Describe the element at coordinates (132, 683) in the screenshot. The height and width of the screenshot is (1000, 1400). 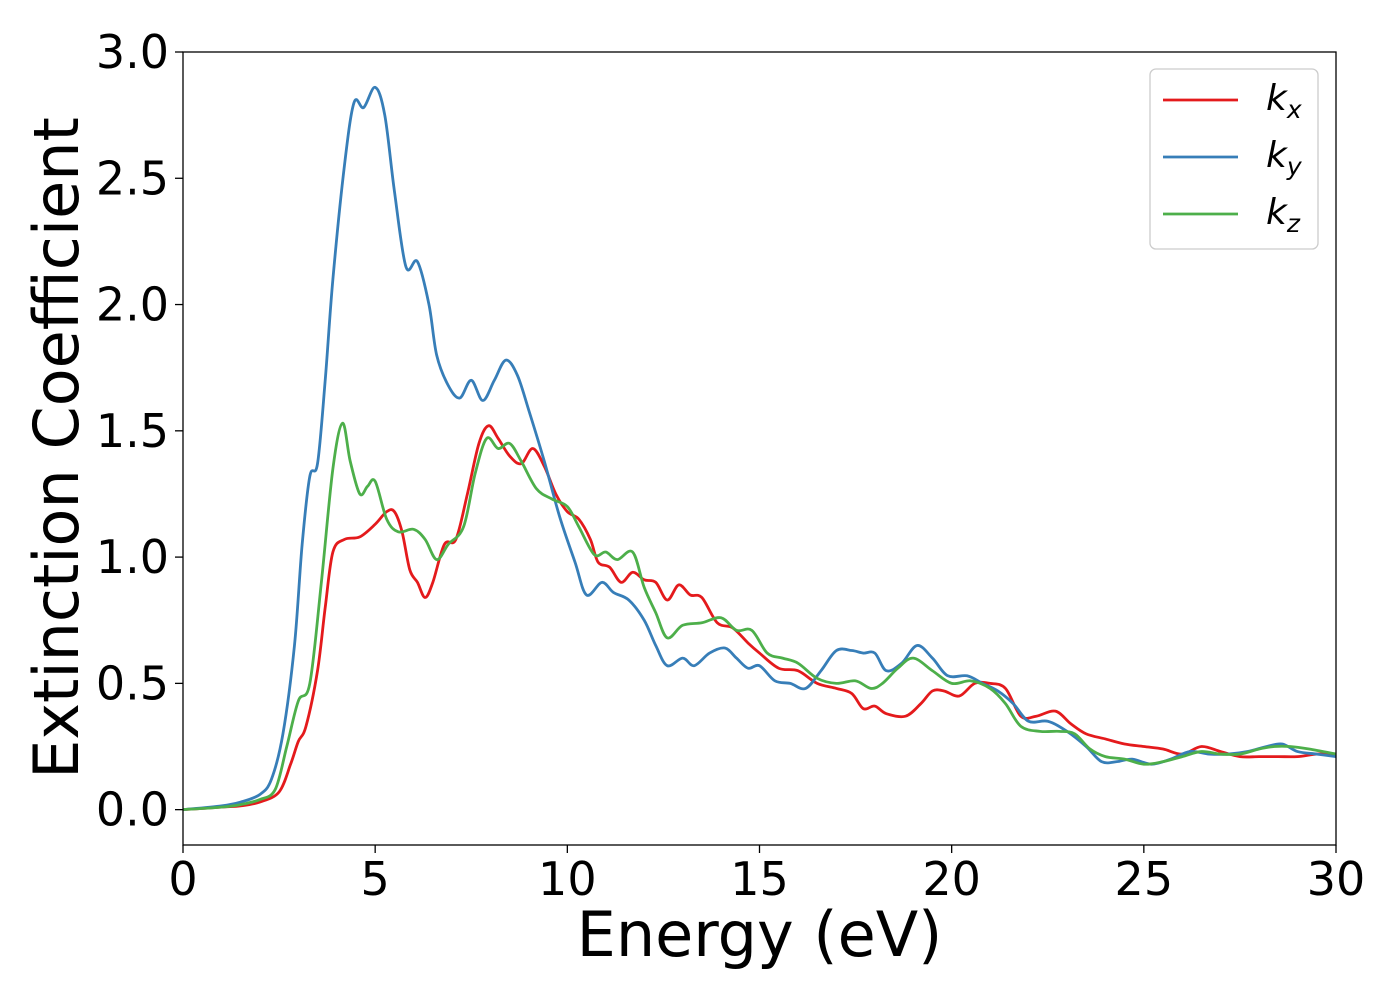
I see `y-tick-label: 0.5` at that location.